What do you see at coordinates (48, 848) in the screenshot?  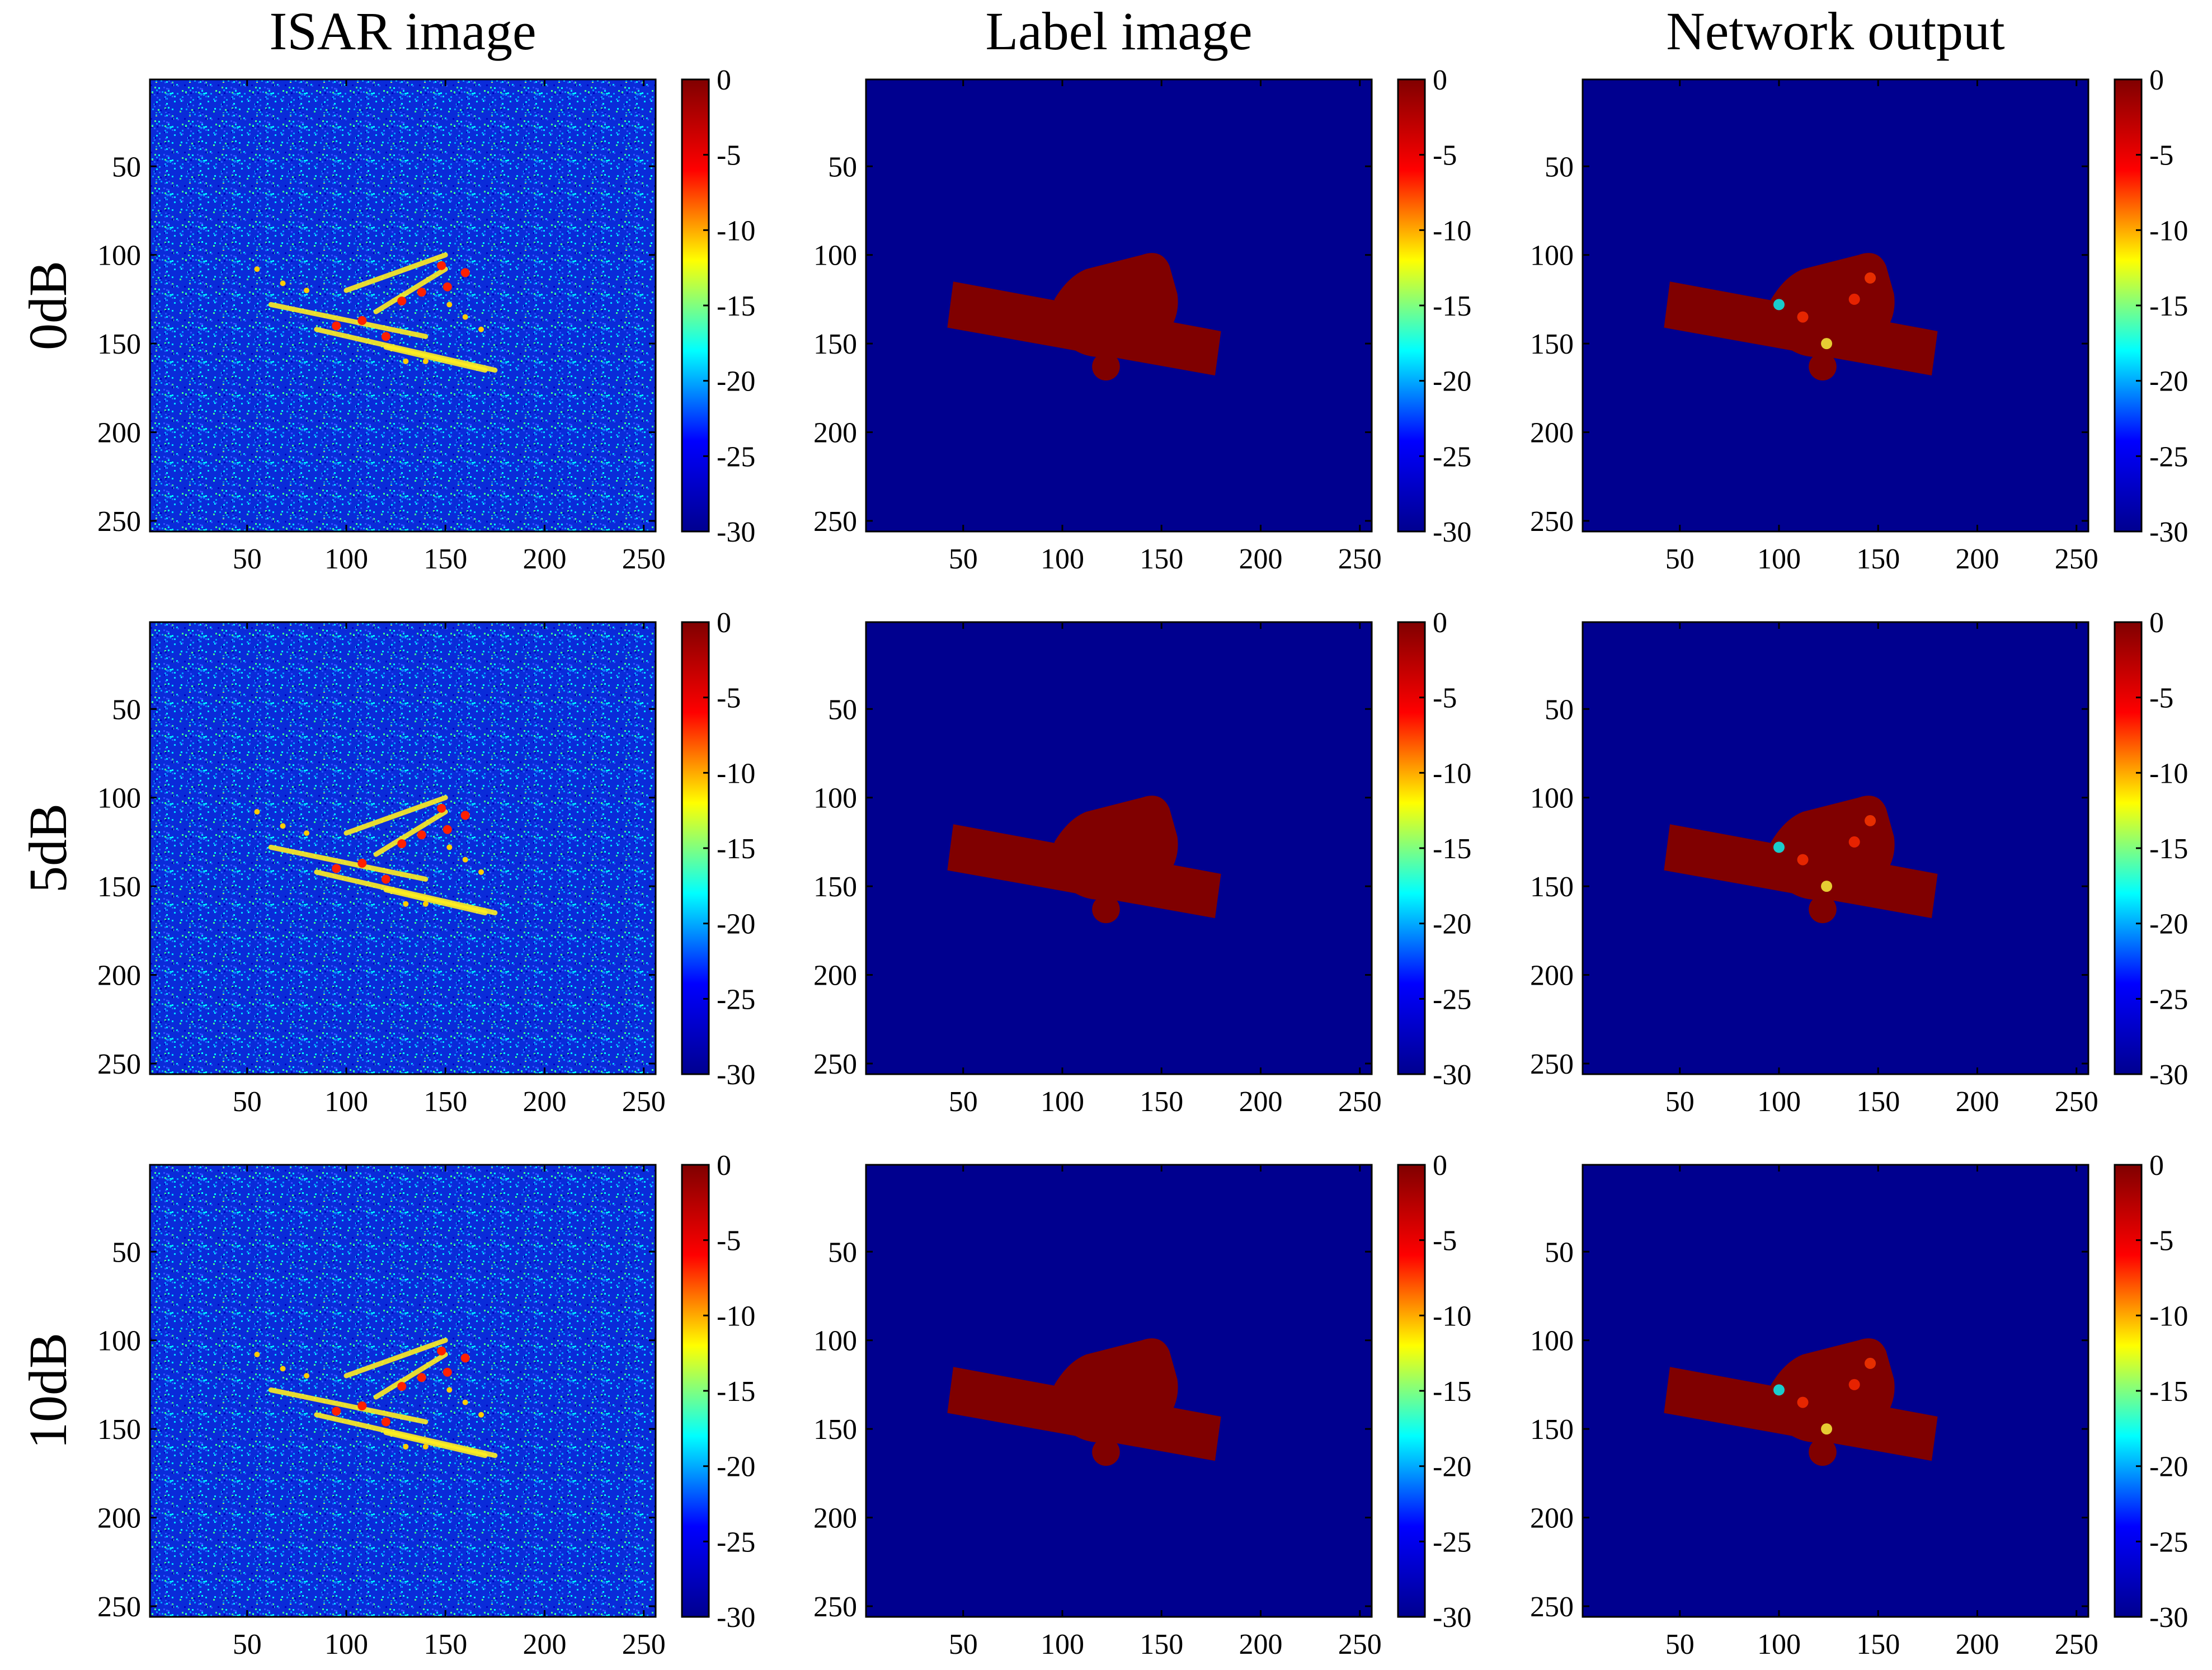 I see `row-label: 5dB` at bounding box center [48, 848].